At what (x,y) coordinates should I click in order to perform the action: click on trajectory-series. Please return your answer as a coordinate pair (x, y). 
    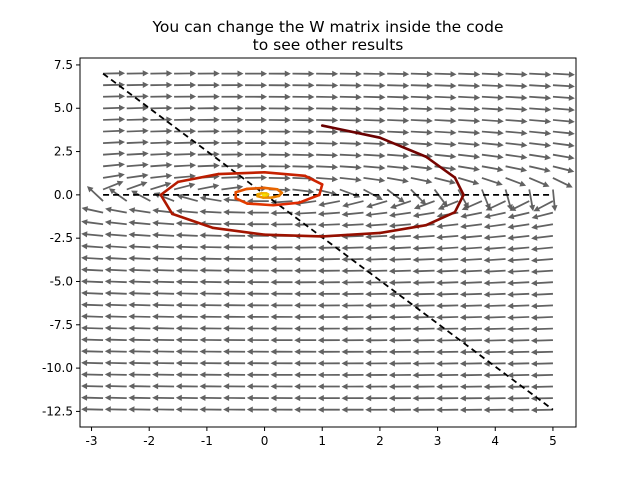
    Looking at the image, I should click on (312, 181).